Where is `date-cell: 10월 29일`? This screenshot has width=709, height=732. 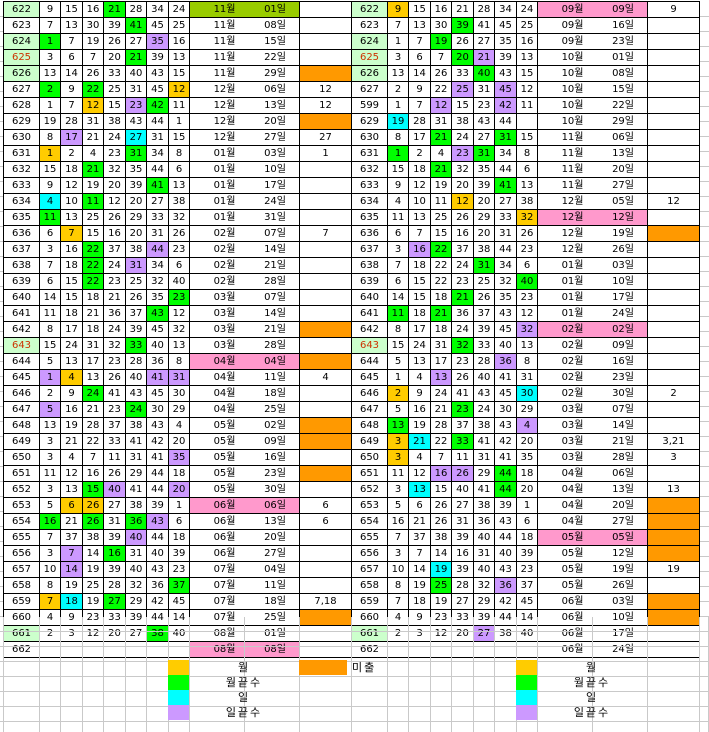 date-cell: 10월 29일 is located at coordinates (592, 121).